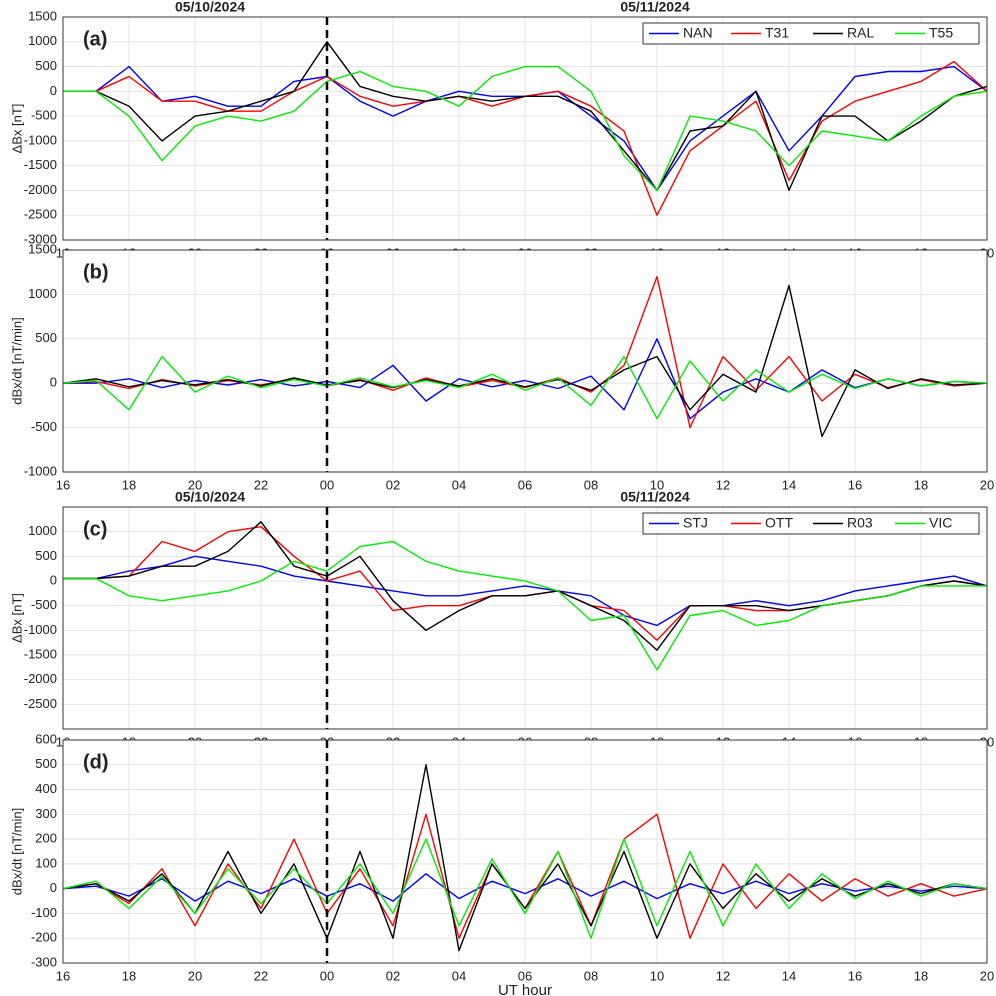 The width and height of the screenshot is (996, 996). I want to click on legend-label: VIC, so click(940, 523).